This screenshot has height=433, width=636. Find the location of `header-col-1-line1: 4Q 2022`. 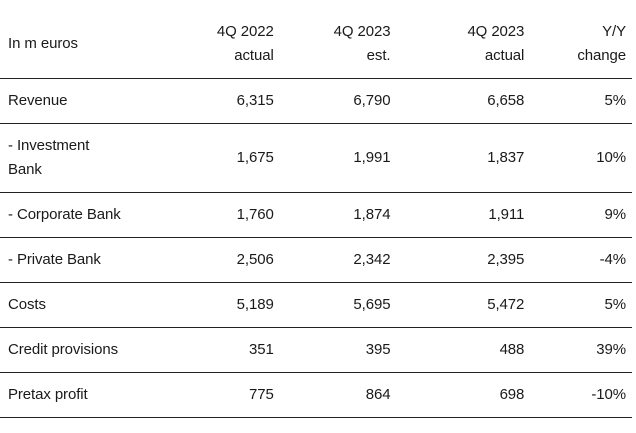

header-col-1-line1: 4Q 2022 is located at coordinates (245, 31).